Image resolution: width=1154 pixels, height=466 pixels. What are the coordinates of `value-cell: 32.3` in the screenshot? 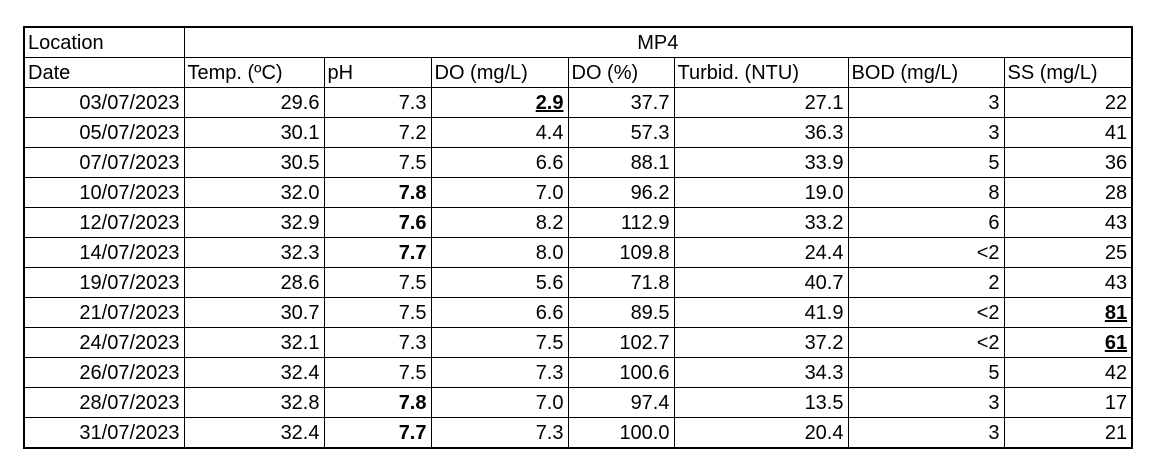 It's located at (254, 252).